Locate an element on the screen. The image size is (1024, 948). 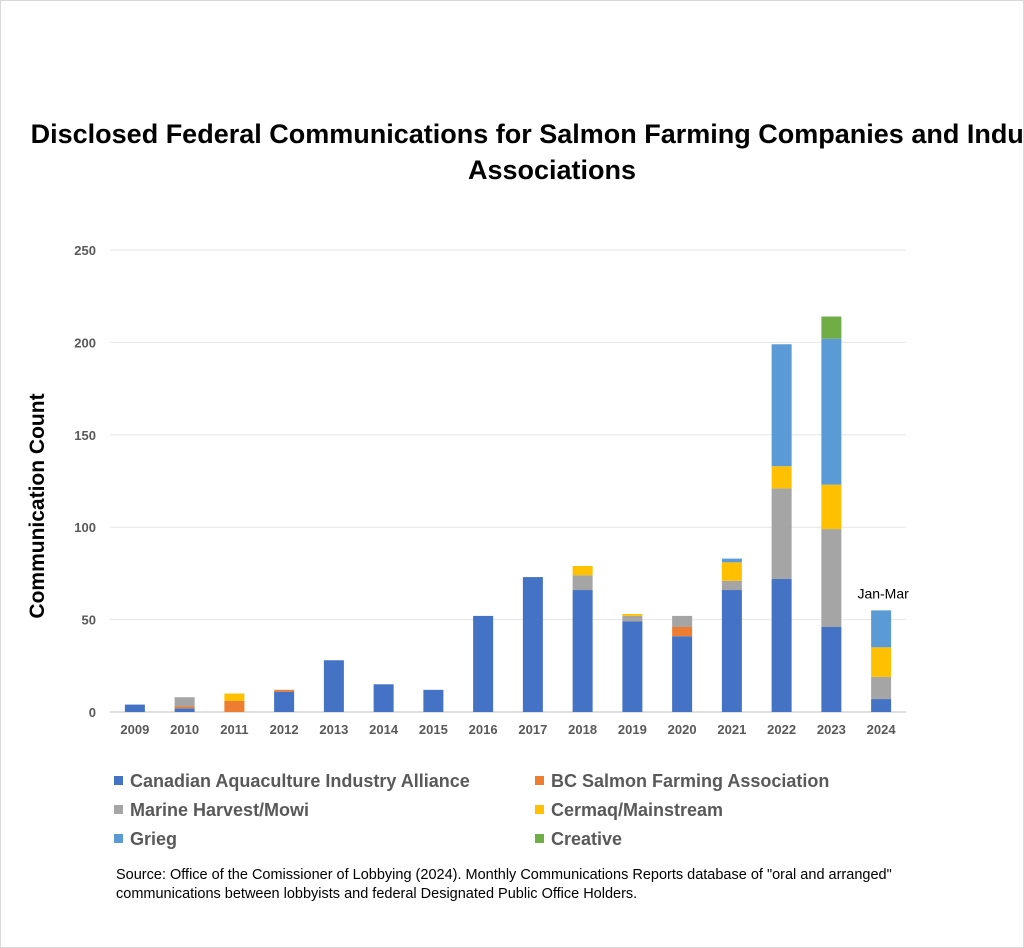
bar-2021-canadian-aquaculture-industry-alliance is located at coordinates (731, 651).